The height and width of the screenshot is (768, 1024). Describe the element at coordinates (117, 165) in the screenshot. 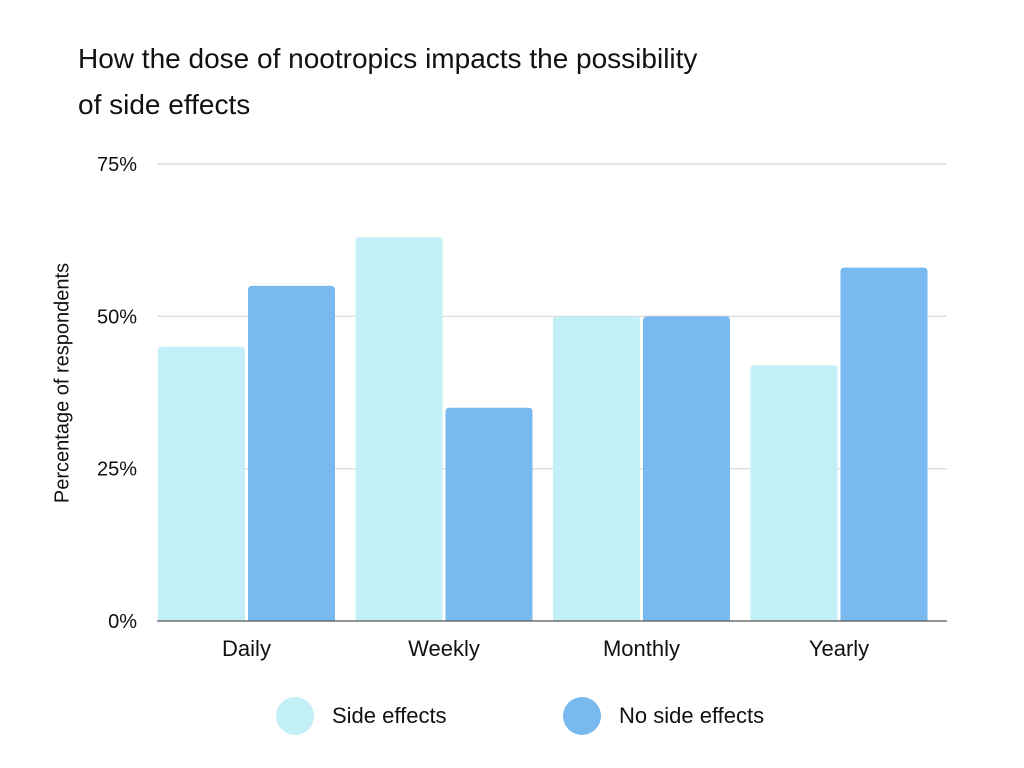

I see `y-tick-label: 75%` at that location.